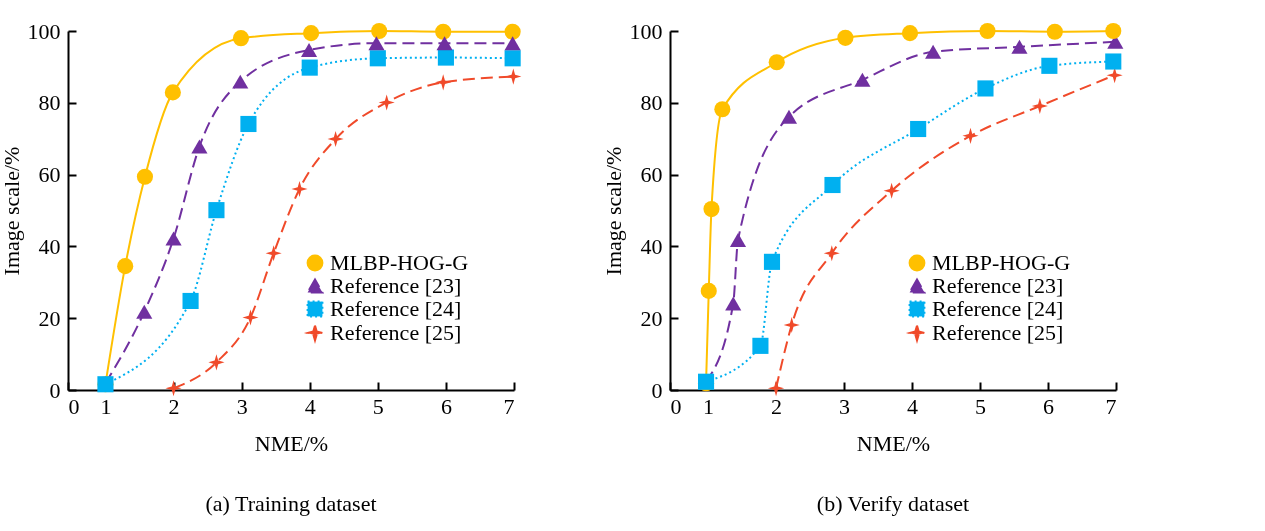  What do you see at coordinates (291, 503) in the screenshot?
I see `text: (a) Training dataset` at bounding box center [291, 503].